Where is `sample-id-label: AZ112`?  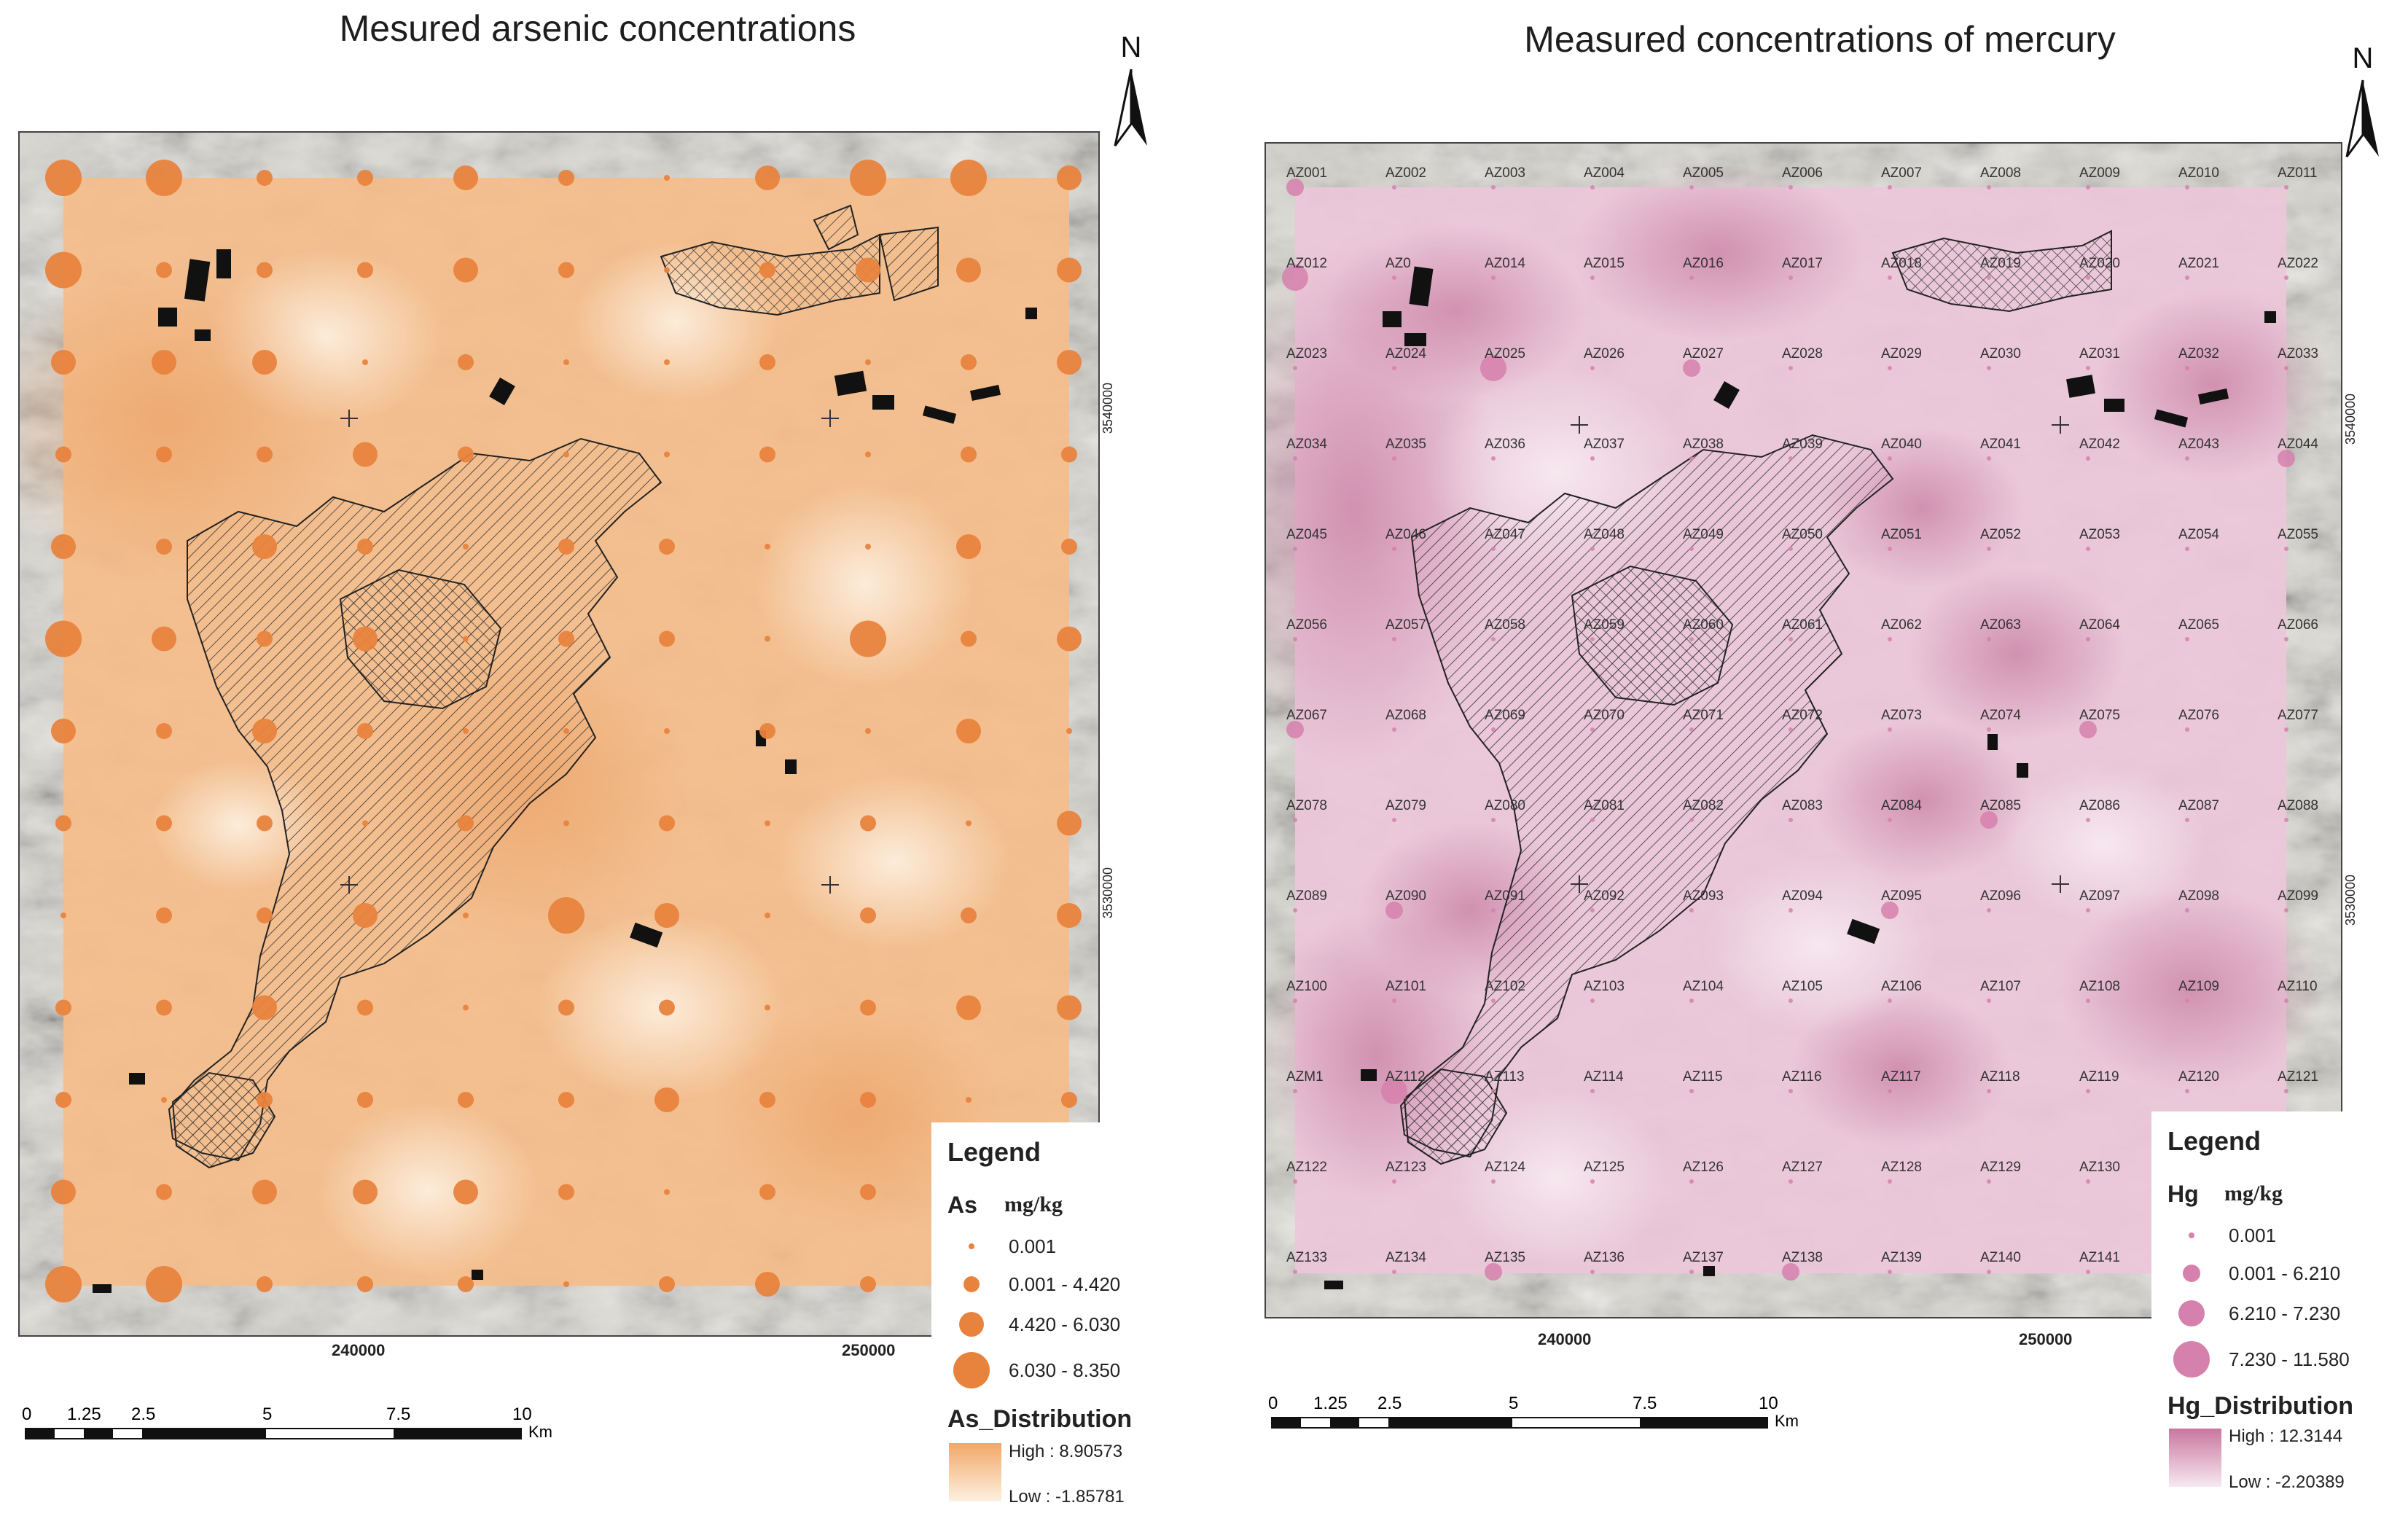
sample-id-label: AZ112 is located at coordinates (1405, 1077).